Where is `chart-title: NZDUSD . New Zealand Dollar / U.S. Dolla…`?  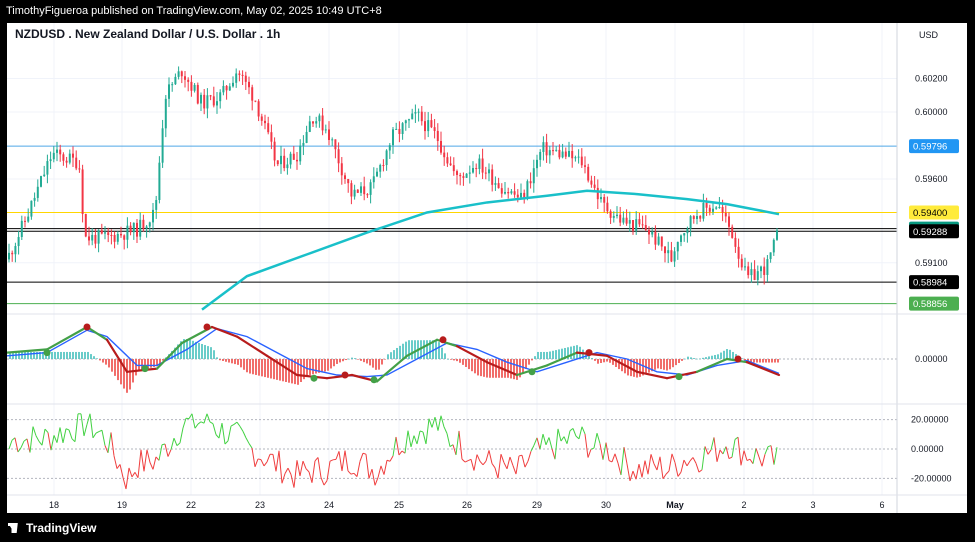
chart-title: NZDUSD . New Zealand Dollar / U.S. Dolla… is located at coordinates (147, 34).